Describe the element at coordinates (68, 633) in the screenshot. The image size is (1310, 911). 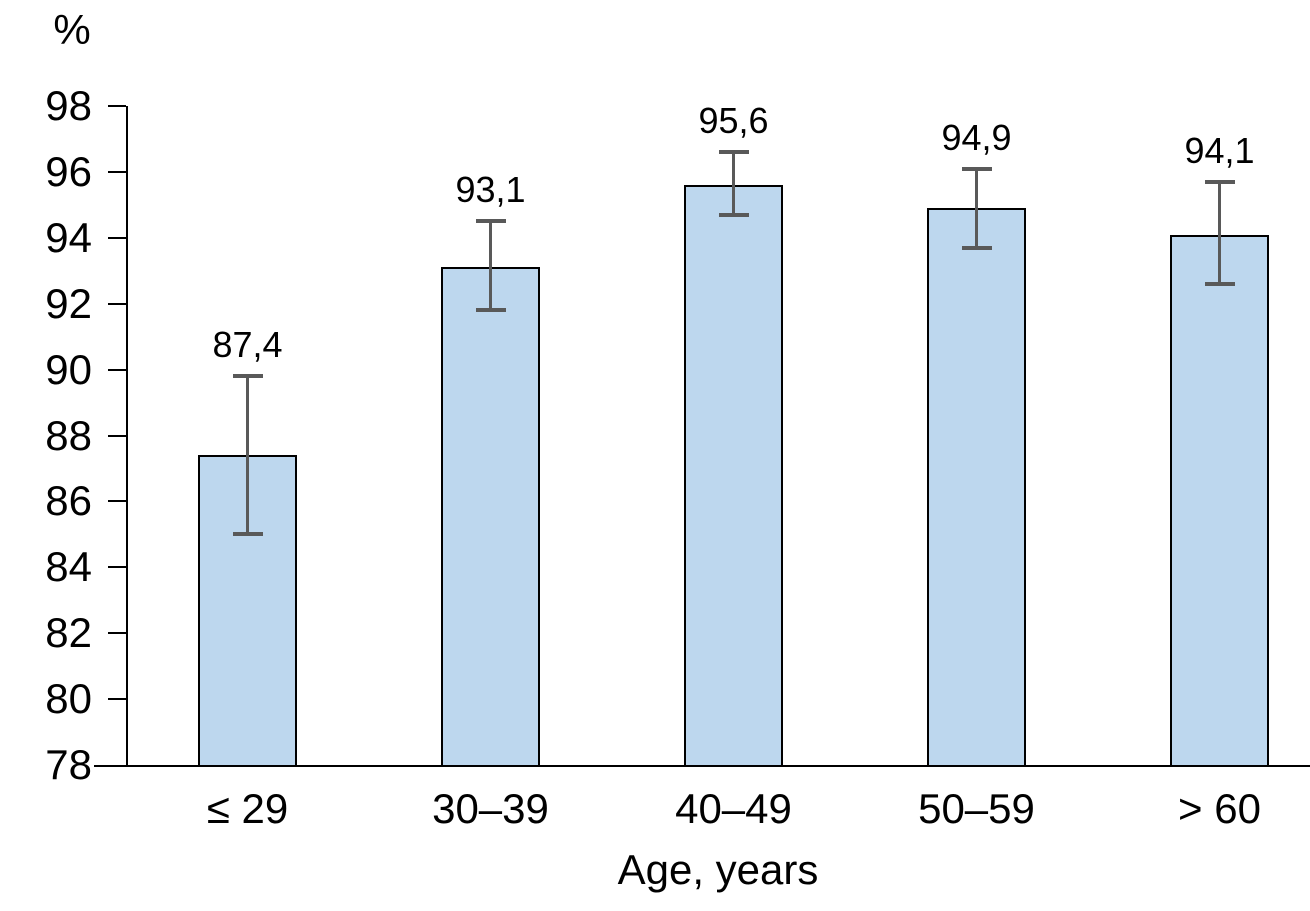
I see `y-tick-label: 82` at that location.